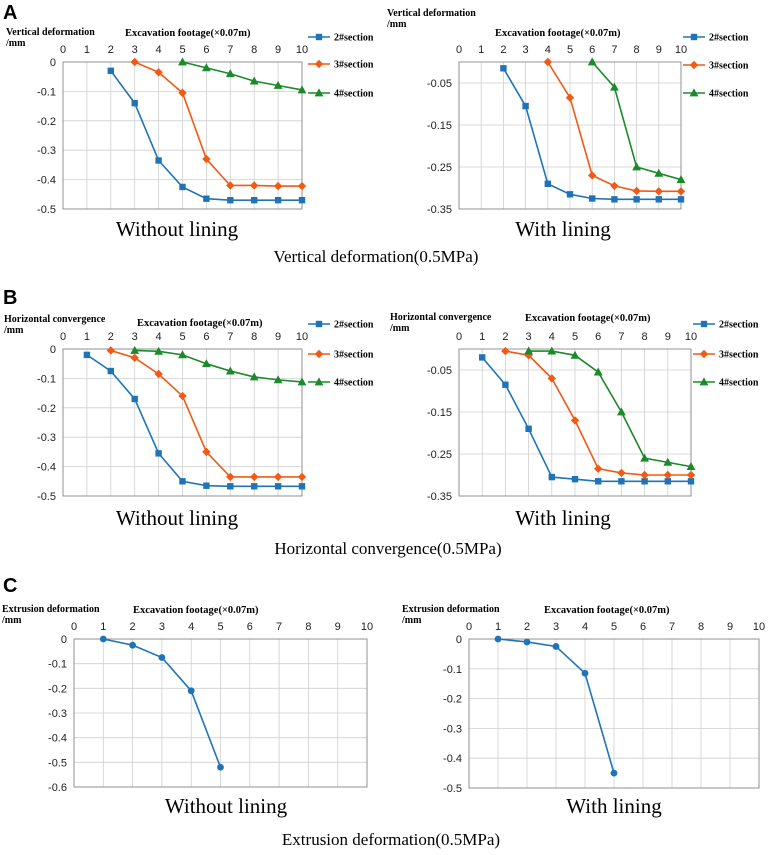 The width and height of the screenshot is (768, 855). Describe the element at coordinates (586, 419) in the screenshot. I see `series-line-2-section` at that location.